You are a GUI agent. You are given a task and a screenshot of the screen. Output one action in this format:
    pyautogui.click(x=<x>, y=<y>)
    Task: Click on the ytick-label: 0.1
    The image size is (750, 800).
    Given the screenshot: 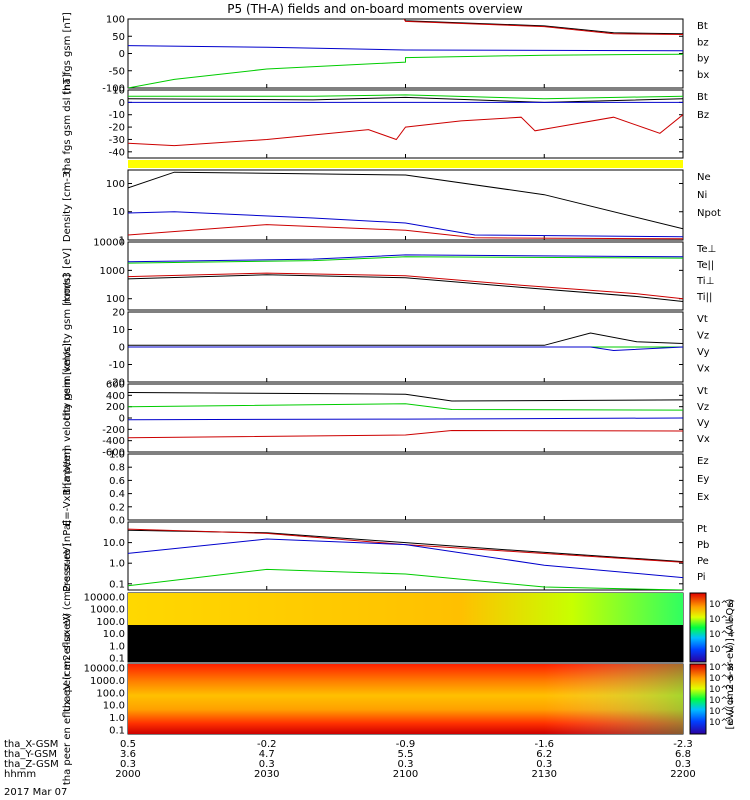 What is the action you would take?
    pyautogui.click(x=117, y=659)
    